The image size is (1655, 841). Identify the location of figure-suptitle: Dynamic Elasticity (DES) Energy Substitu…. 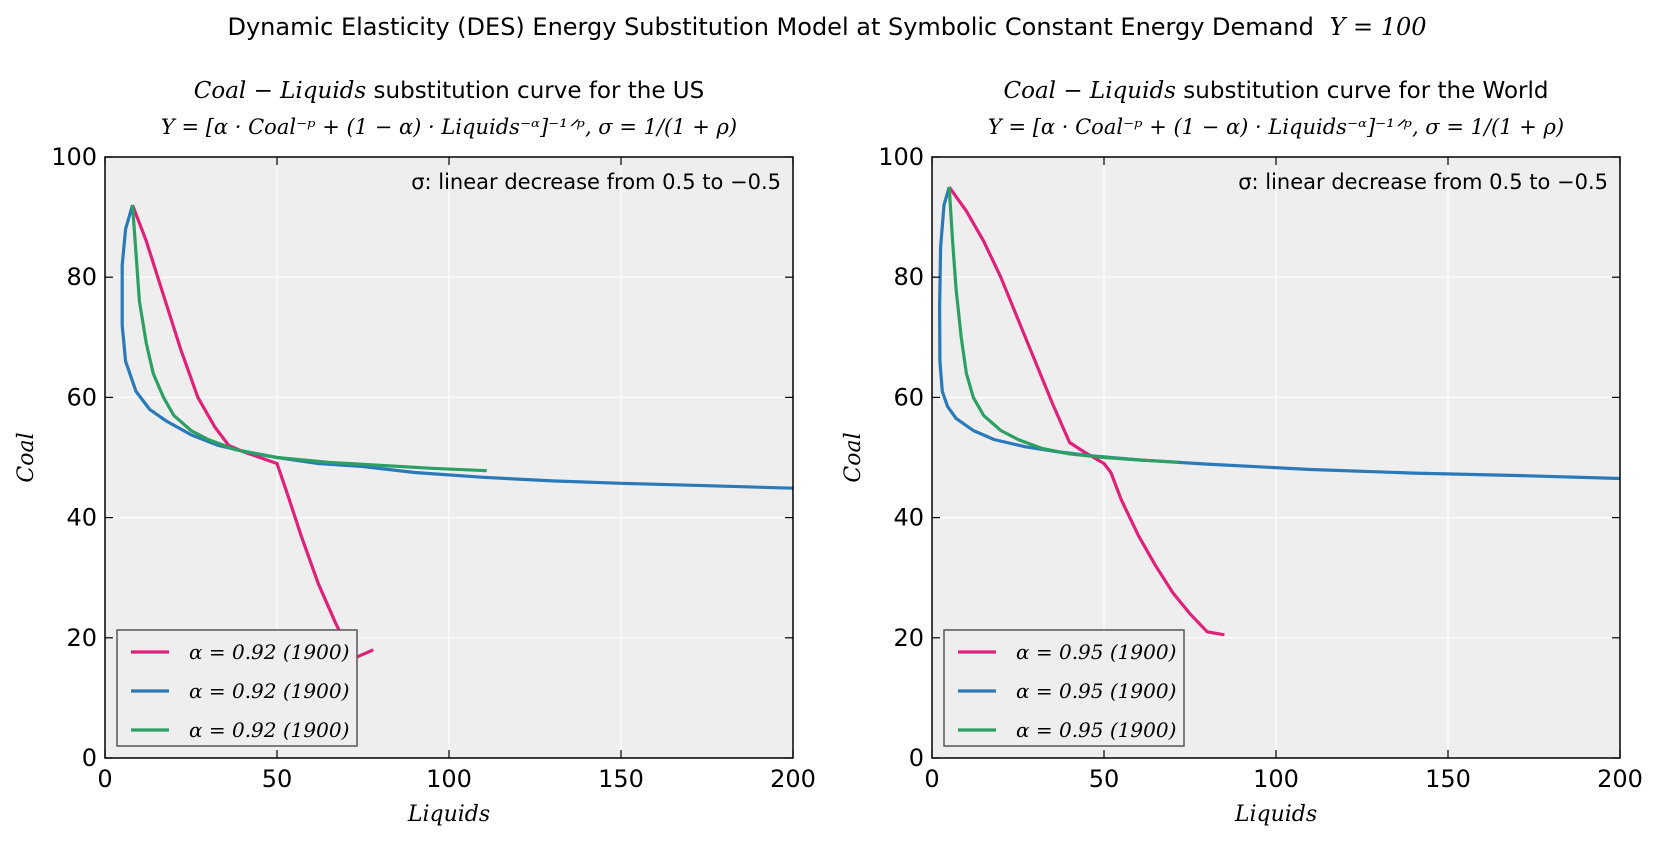
(826, 27).